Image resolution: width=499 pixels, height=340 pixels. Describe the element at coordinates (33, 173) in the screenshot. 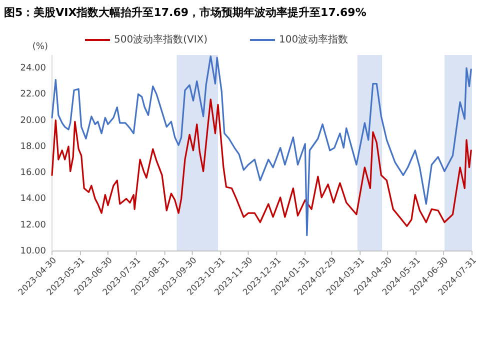

I see `y-tick-label: 16.00` at that location.